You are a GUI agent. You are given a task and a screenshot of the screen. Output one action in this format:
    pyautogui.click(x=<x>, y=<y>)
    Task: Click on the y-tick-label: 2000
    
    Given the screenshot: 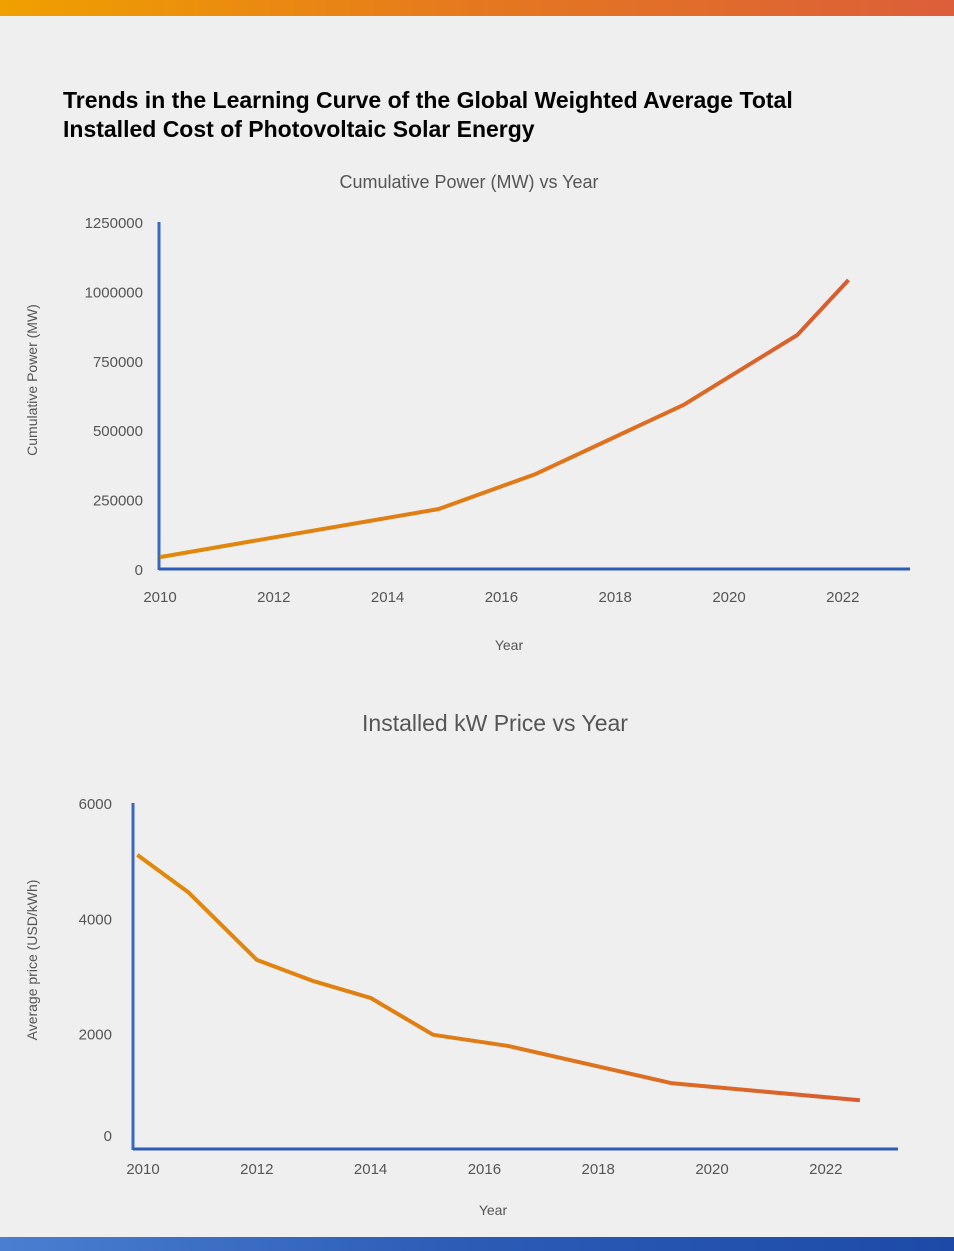 What is the action you would take?
    pyautogui.click(x=95, y=1035)
    